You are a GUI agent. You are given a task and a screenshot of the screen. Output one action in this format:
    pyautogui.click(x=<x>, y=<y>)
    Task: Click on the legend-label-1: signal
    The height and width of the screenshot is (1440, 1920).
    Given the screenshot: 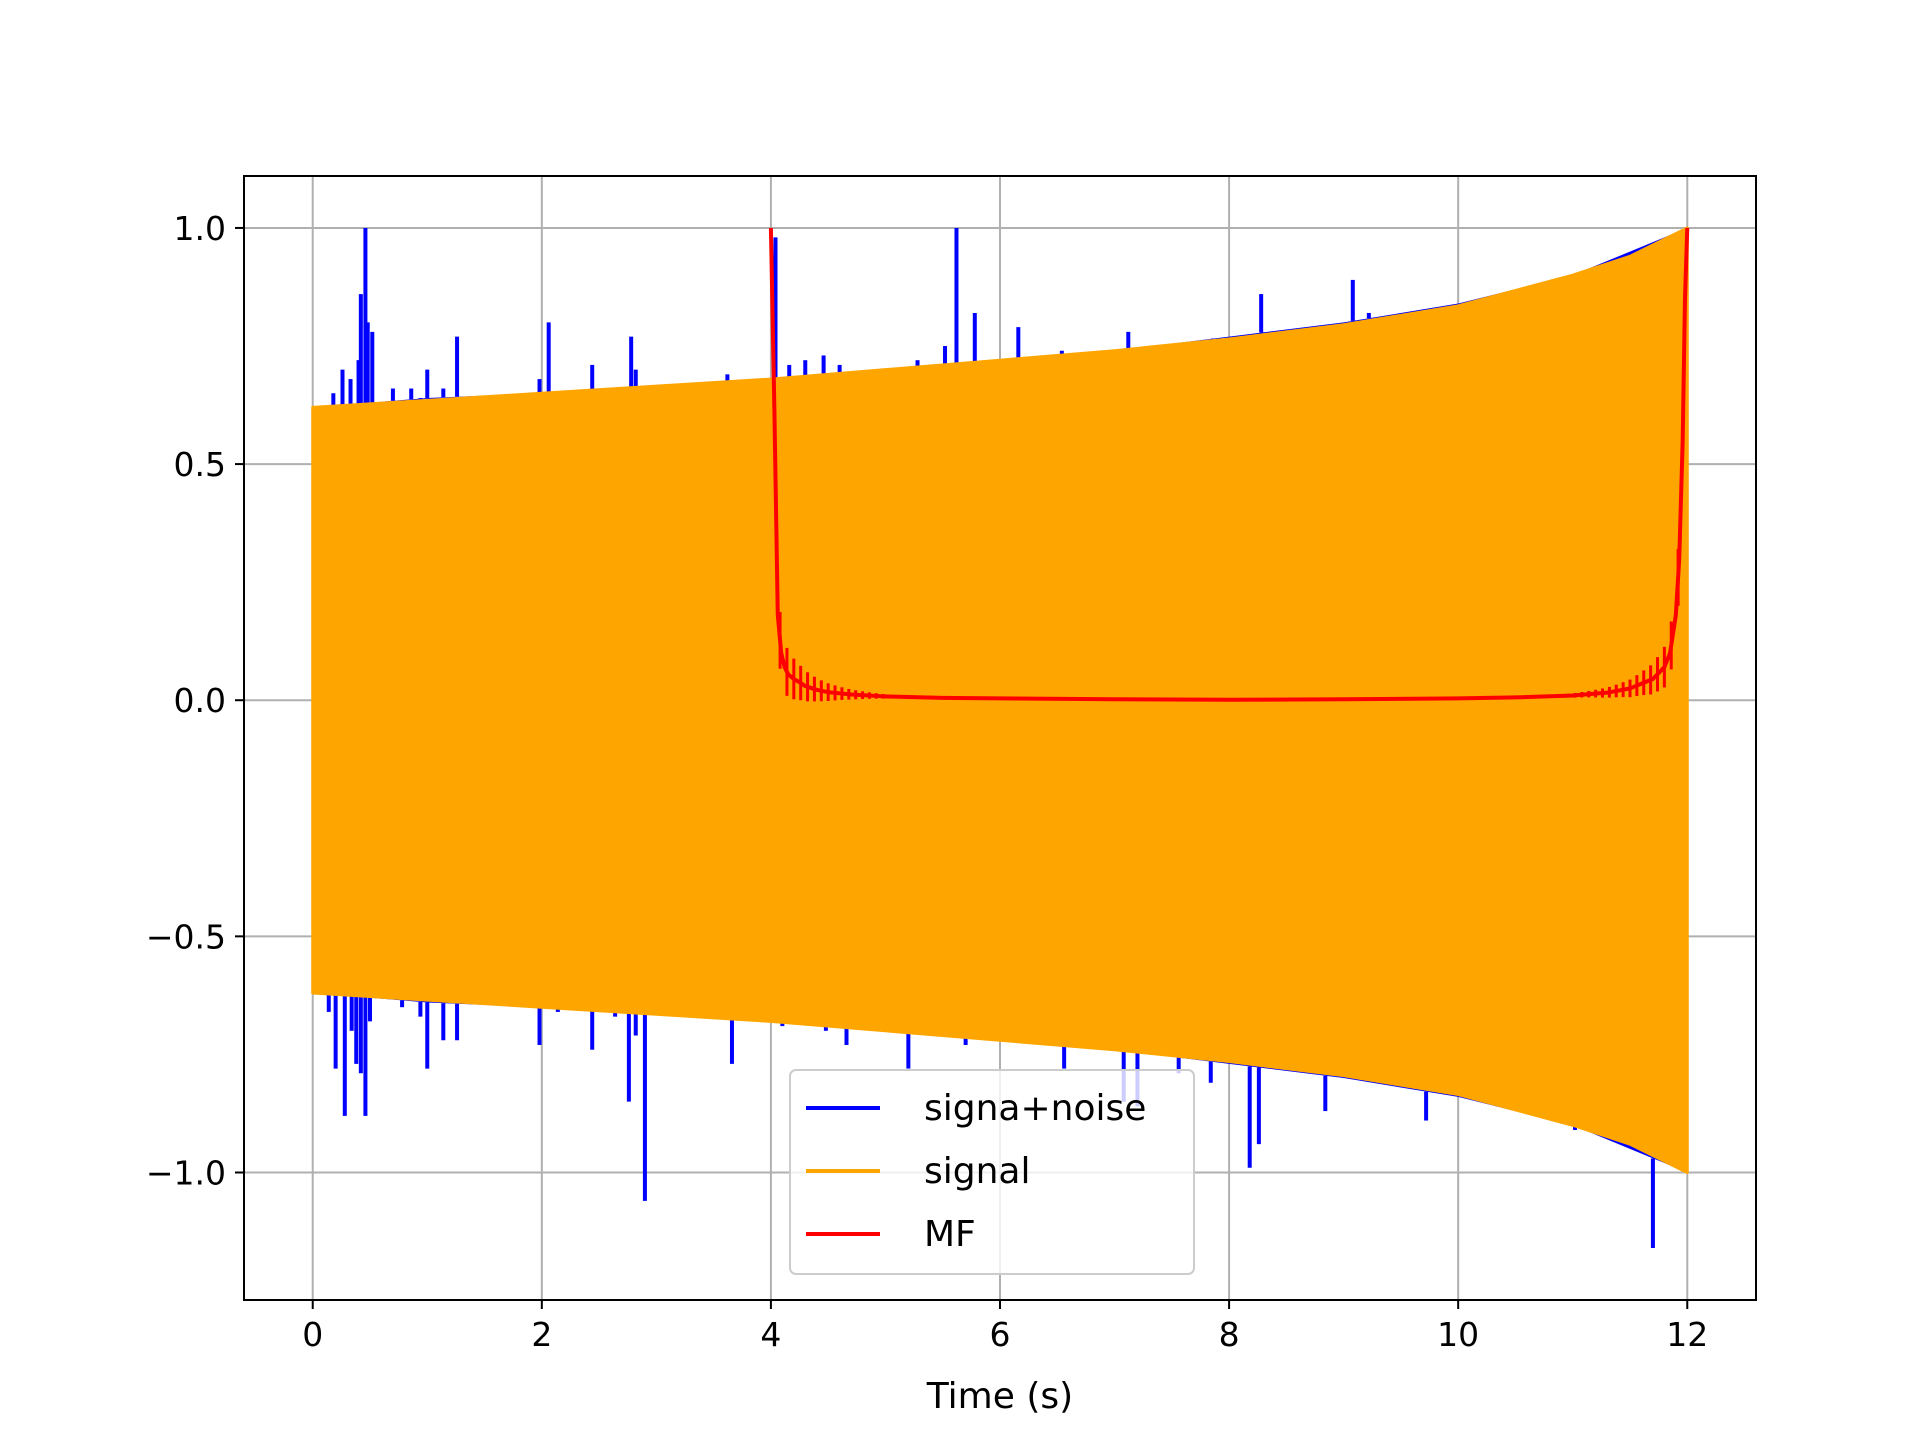 What is the action you would take?
    pyautogui.click(x=977, y=1171)
    